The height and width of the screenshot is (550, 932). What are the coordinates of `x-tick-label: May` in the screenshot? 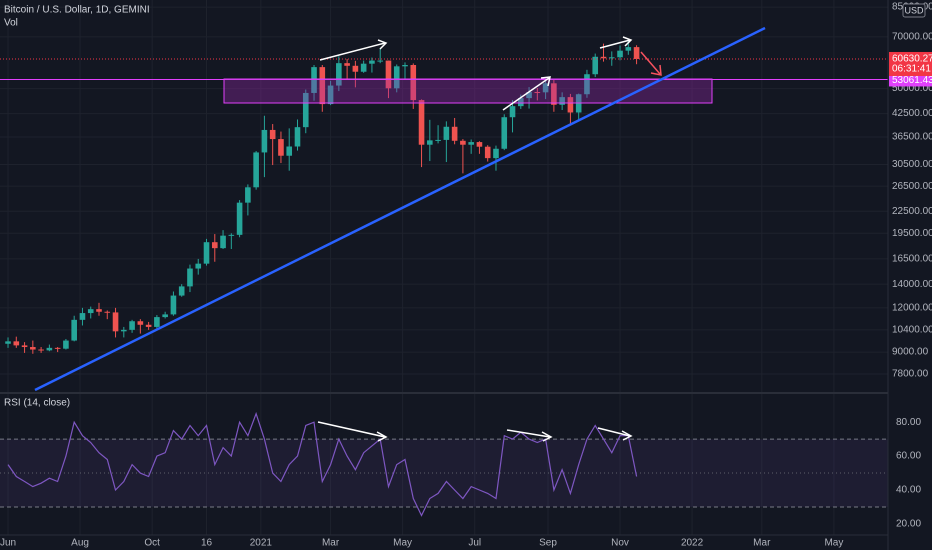 It's located at (402, 543).